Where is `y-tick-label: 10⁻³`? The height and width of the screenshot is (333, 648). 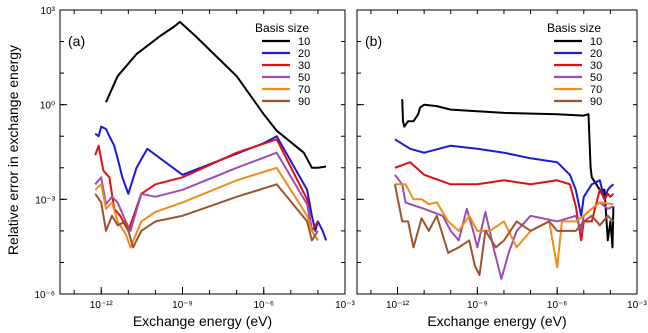
y-tick-label: 10⁻³ is located at coordinates (45, 200).